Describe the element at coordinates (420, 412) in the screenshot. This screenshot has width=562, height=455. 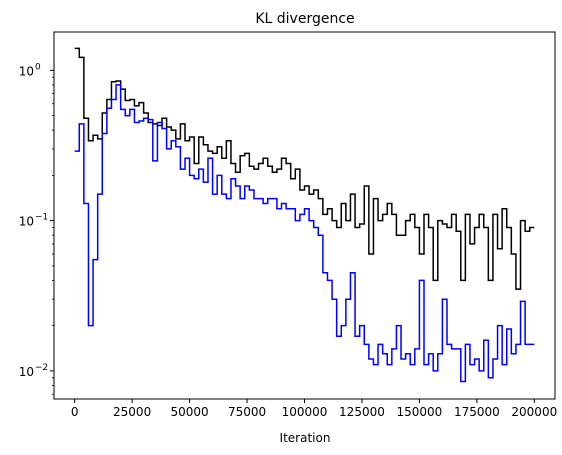
I see `x-tick-label: 150000` at that location.